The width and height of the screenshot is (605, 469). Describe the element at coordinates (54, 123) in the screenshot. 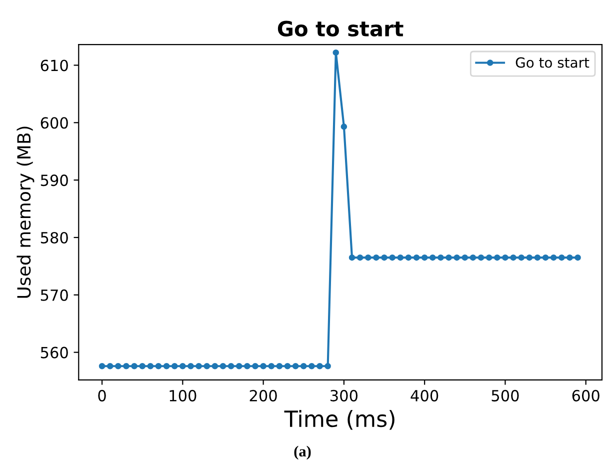

I see `y-tick-label: 600` at that location.